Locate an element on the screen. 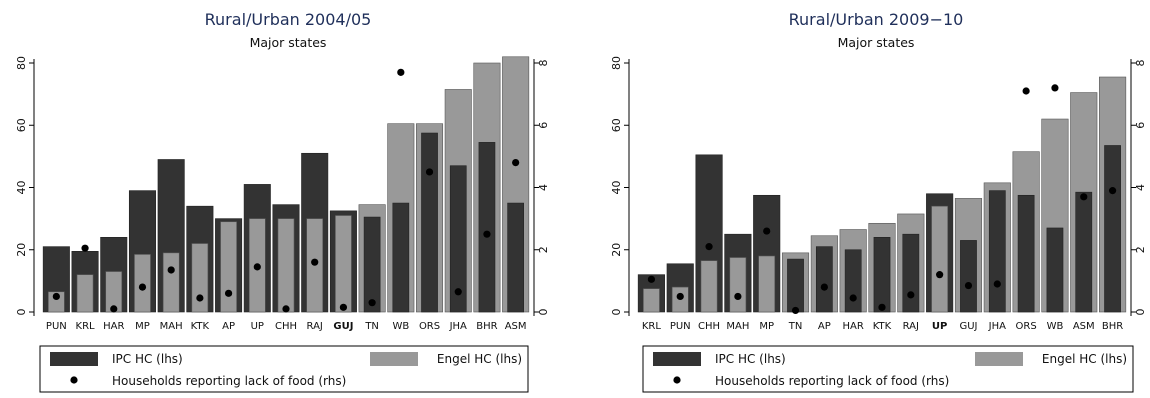 This screenshot has height=398, width=1150. x-tick-label: TN is located at coordinates (371, 326).